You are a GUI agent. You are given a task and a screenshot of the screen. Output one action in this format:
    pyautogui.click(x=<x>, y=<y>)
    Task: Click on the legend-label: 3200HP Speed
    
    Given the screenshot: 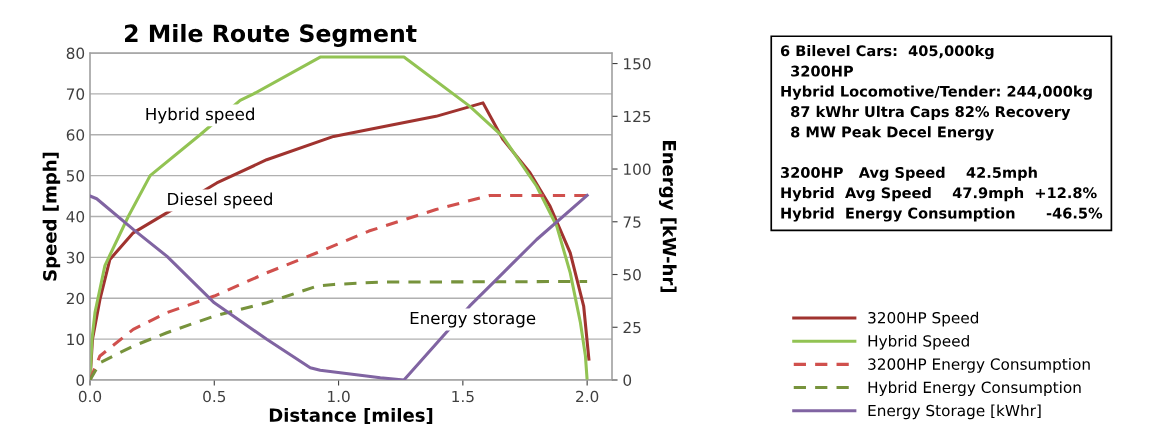 What is the action you would take?
    pyautogui.click(x=923, y=319)
    